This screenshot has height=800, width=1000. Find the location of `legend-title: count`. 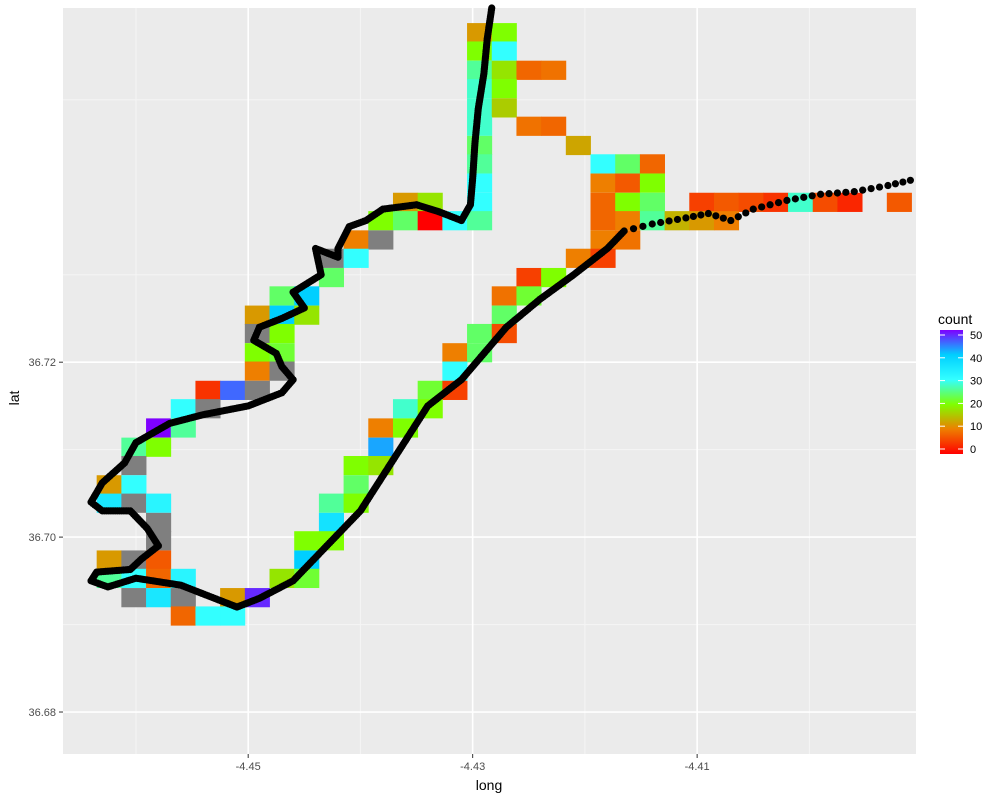

legend-title: count is located at coordinates (955, 319).